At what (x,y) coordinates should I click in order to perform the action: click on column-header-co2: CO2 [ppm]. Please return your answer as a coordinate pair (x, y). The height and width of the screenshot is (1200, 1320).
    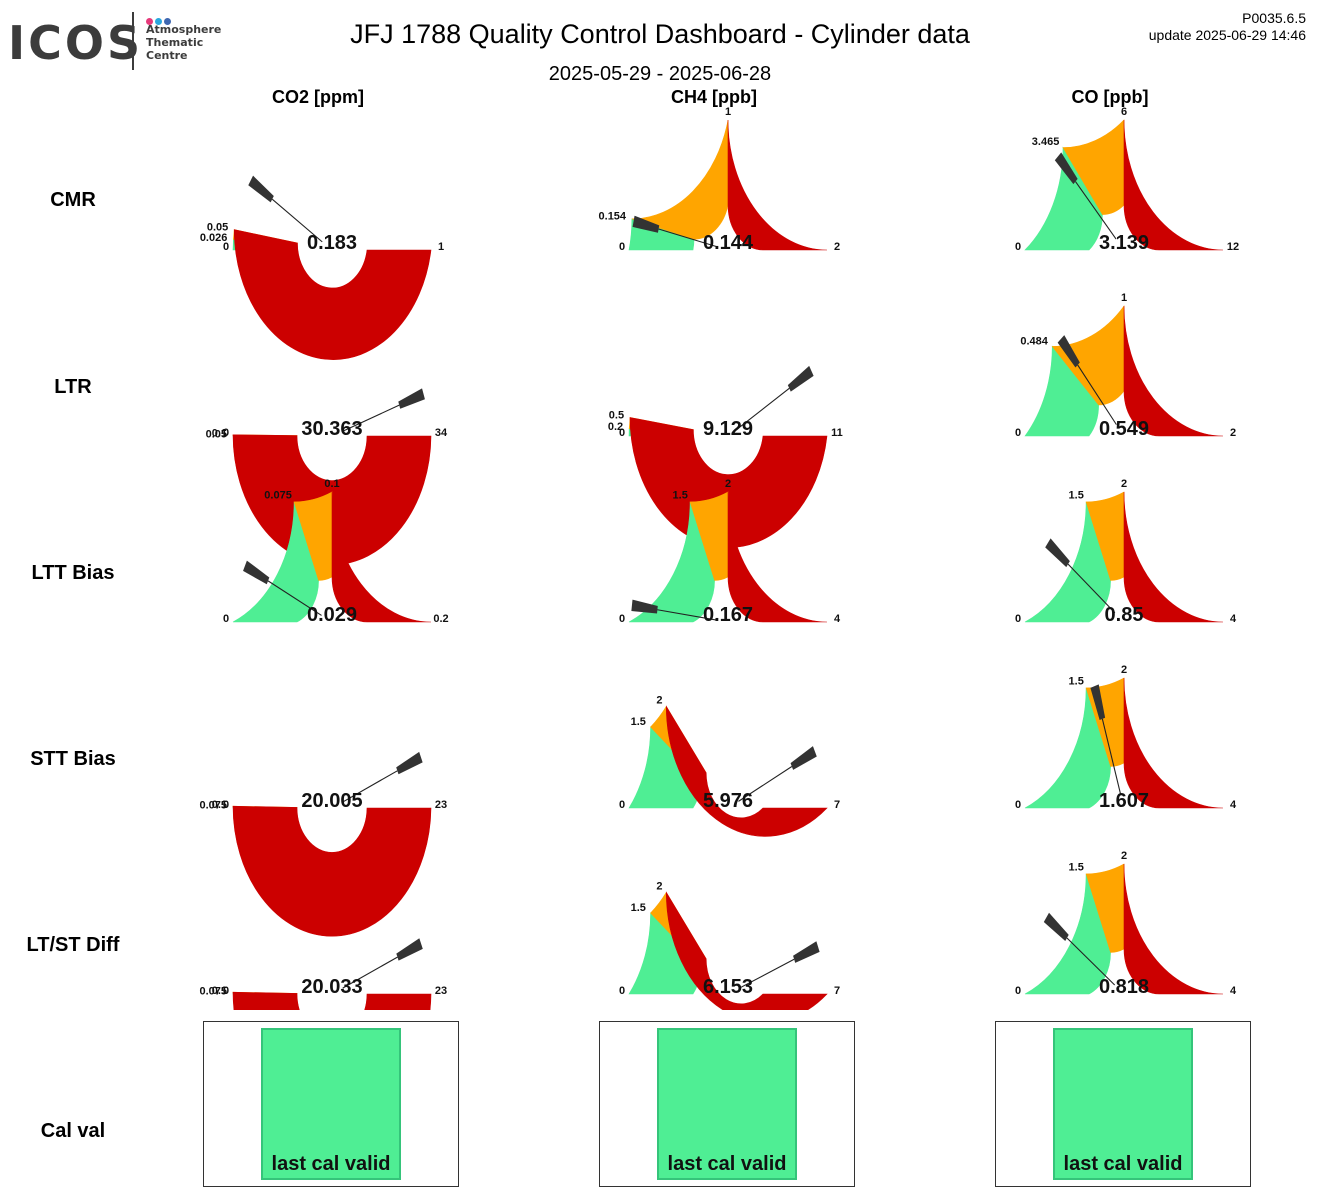
    Looking at the image, I should click on (318, 97).